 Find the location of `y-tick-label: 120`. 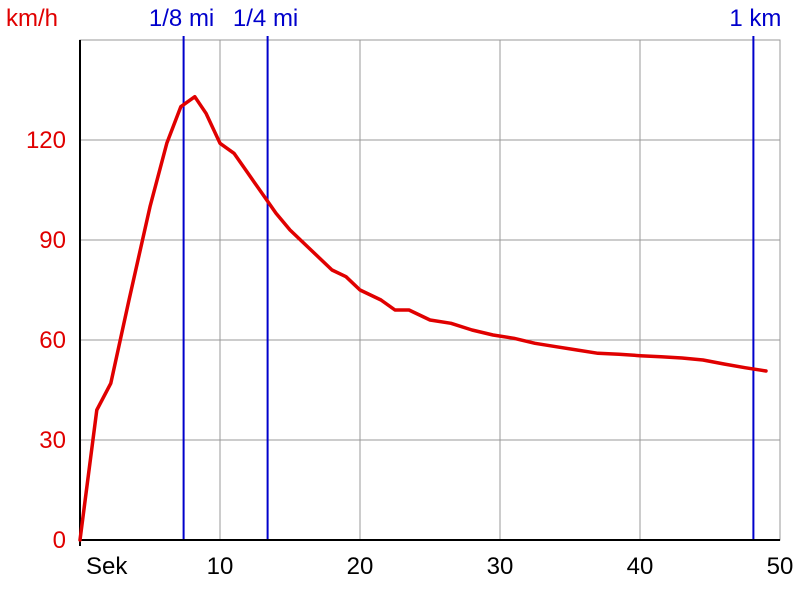

y-tick-label: 120 is located at coordinates (46, 140).